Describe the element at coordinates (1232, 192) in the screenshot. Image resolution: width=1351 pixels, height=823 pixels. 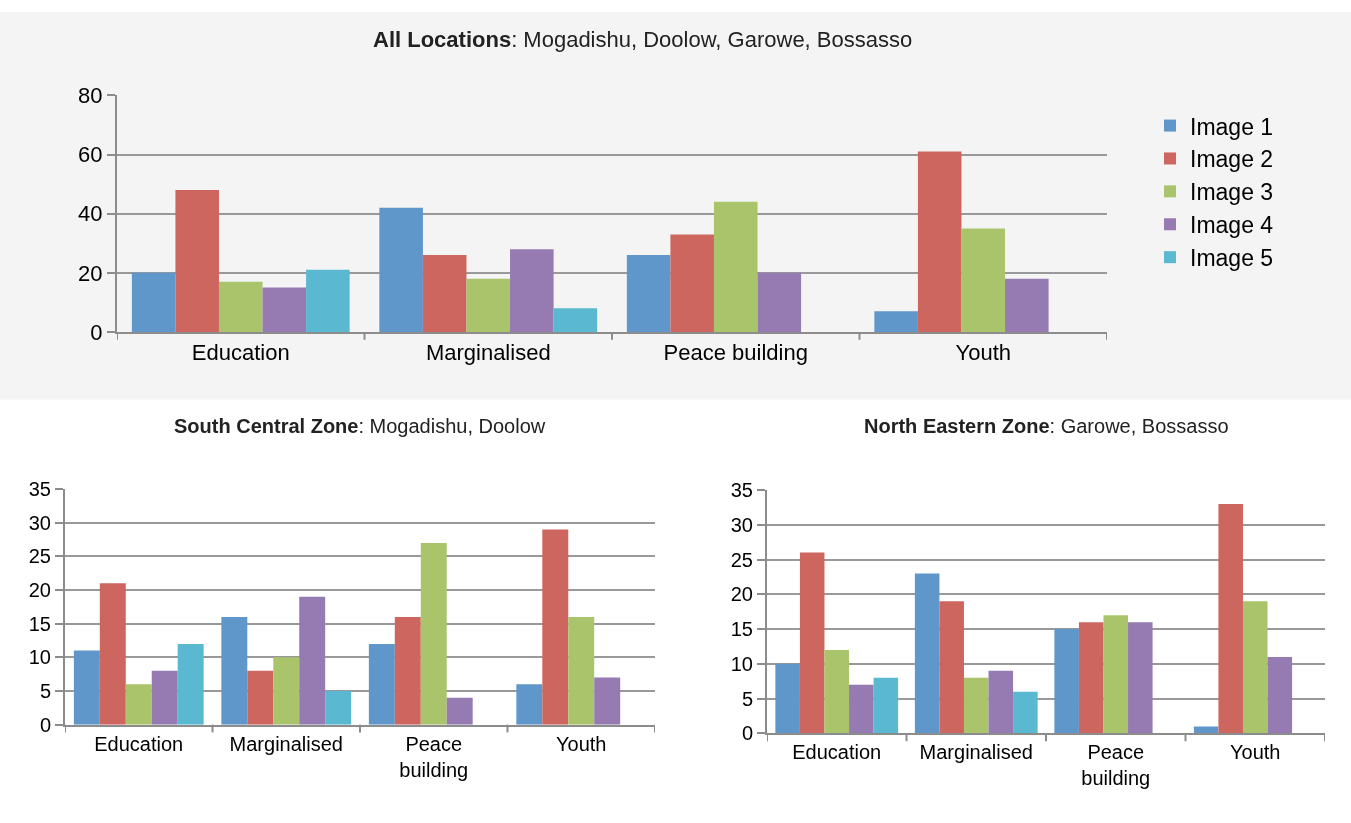
I see `legend-label: Image 3` at that location.